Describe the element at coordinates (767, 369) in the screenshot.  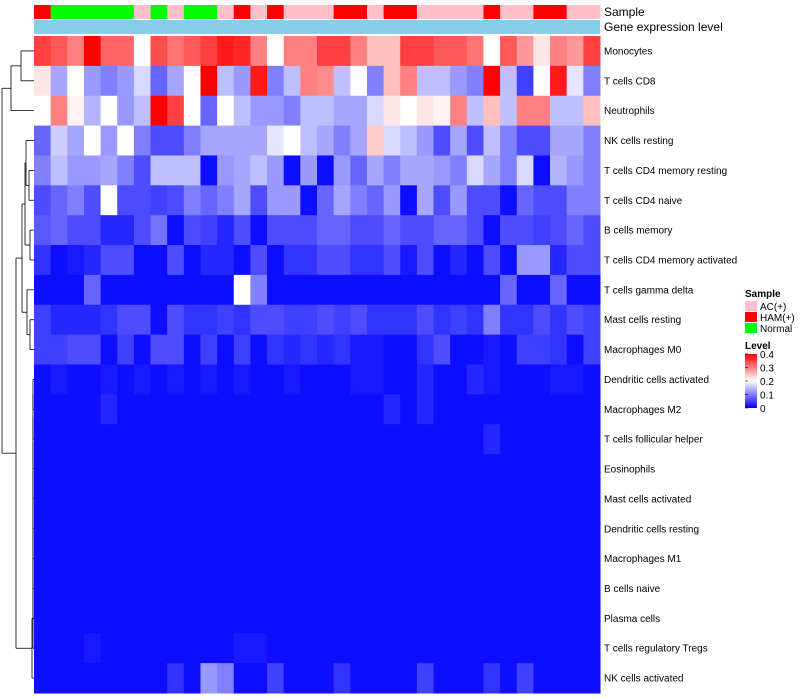
I see `legend-level-label: 0.3` at that location.